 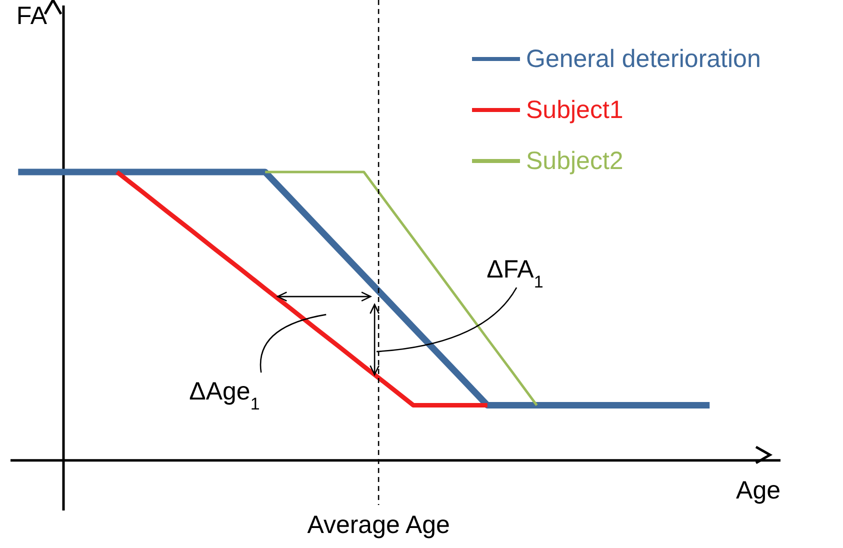 What do you see at coordinates (224, 396) in the screenshot?
I see `annotation: ΔAge$_{1}$` at bounding box center [224, 396].